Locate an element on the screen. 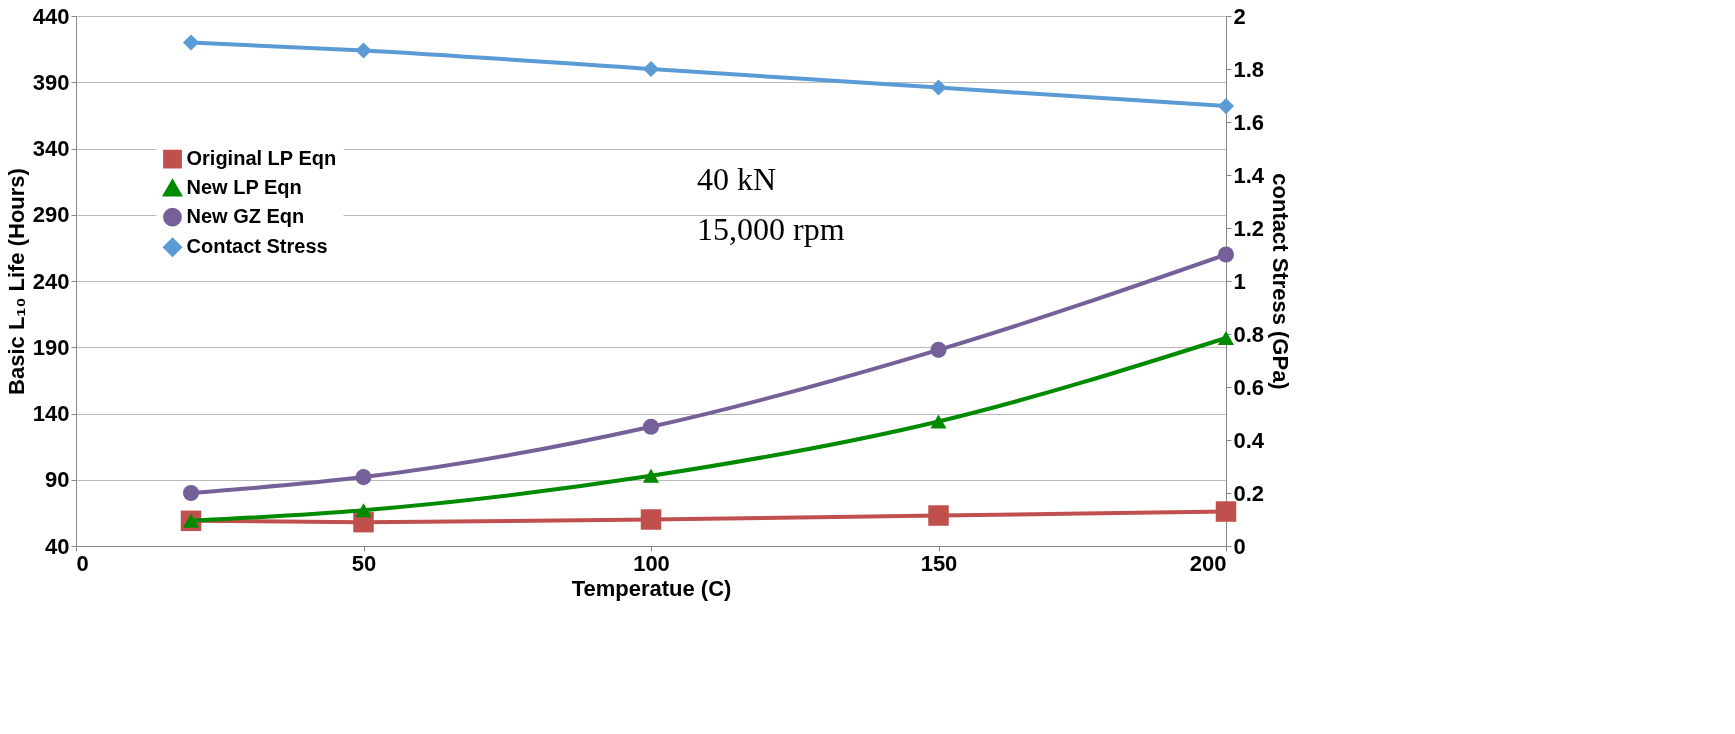  y2-tick-label: 1.8 is located at coordinates (1249, 69).